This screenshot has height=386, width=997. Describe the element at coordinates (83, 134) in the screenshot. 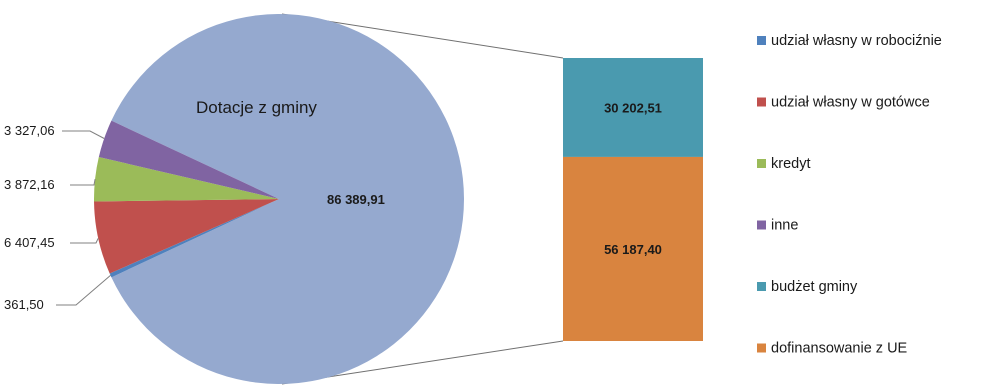

I see `leader-line-inne` at that location.